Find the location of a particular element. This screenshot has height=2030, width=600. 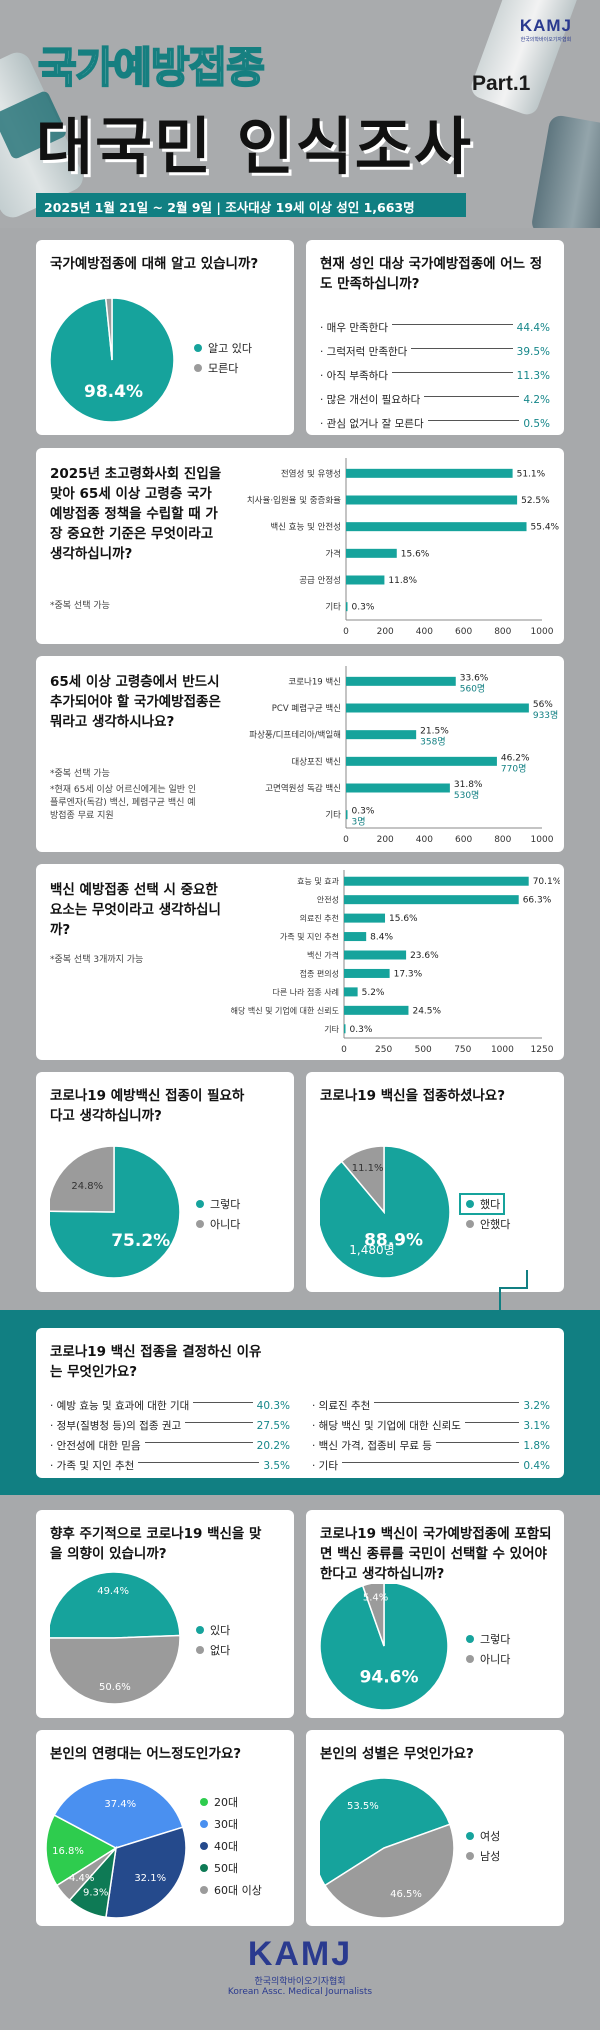

bar-pct-q5-1: 66.3% is located at coordinates (537, 901).